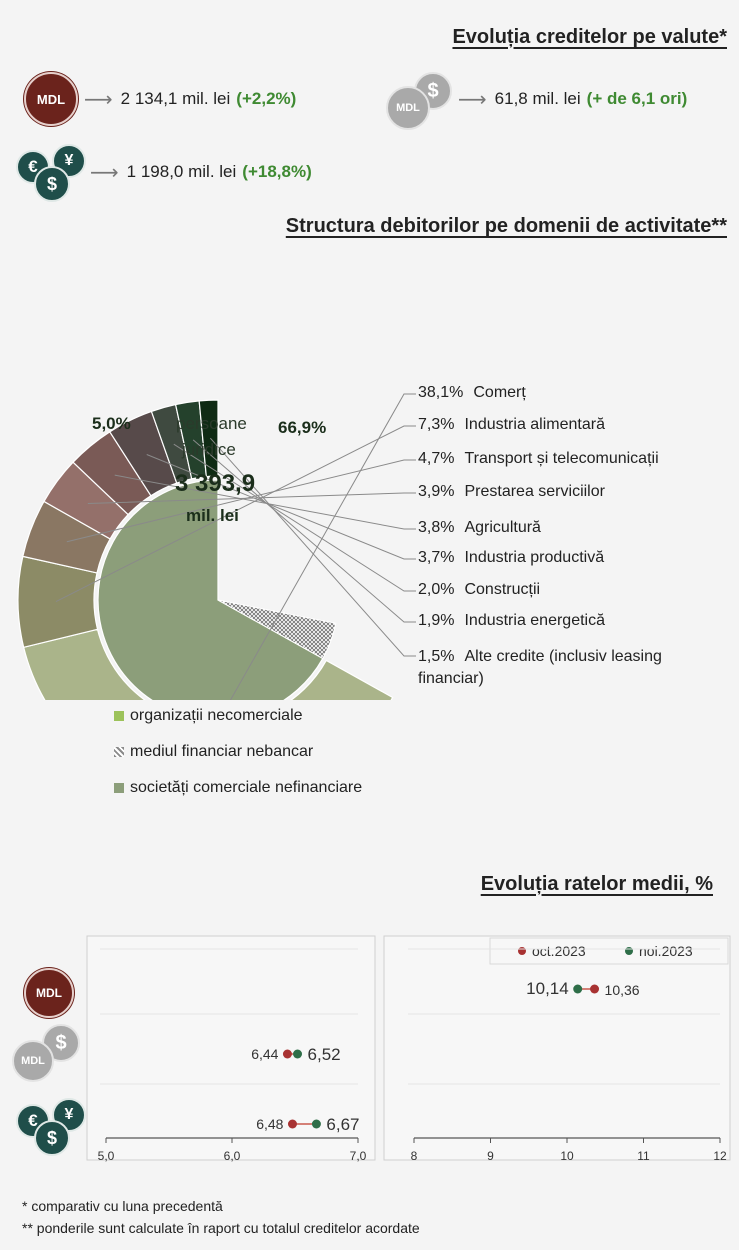 This screenshot has height=1250, width=739. I want to click on x-tick-label: 10, so click(567, 1156).